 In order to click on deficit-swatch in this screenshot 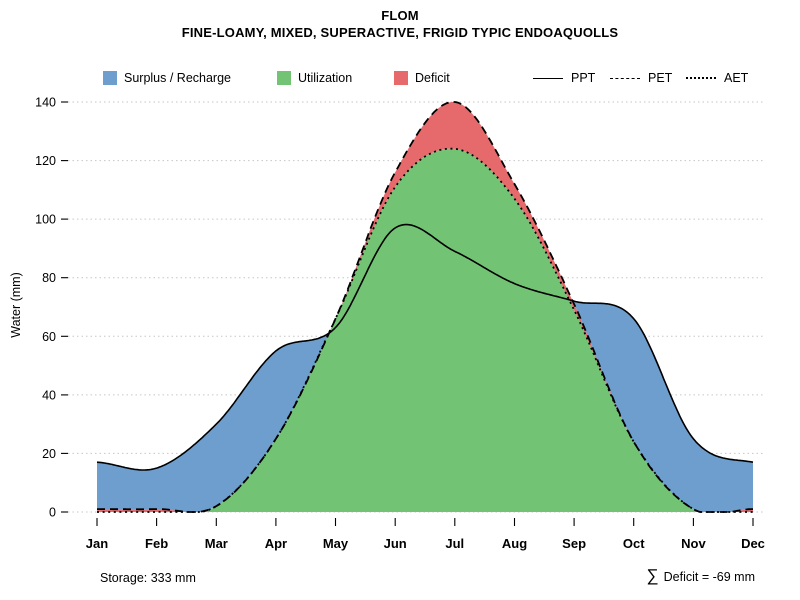, I will do `click(401, 78)`.